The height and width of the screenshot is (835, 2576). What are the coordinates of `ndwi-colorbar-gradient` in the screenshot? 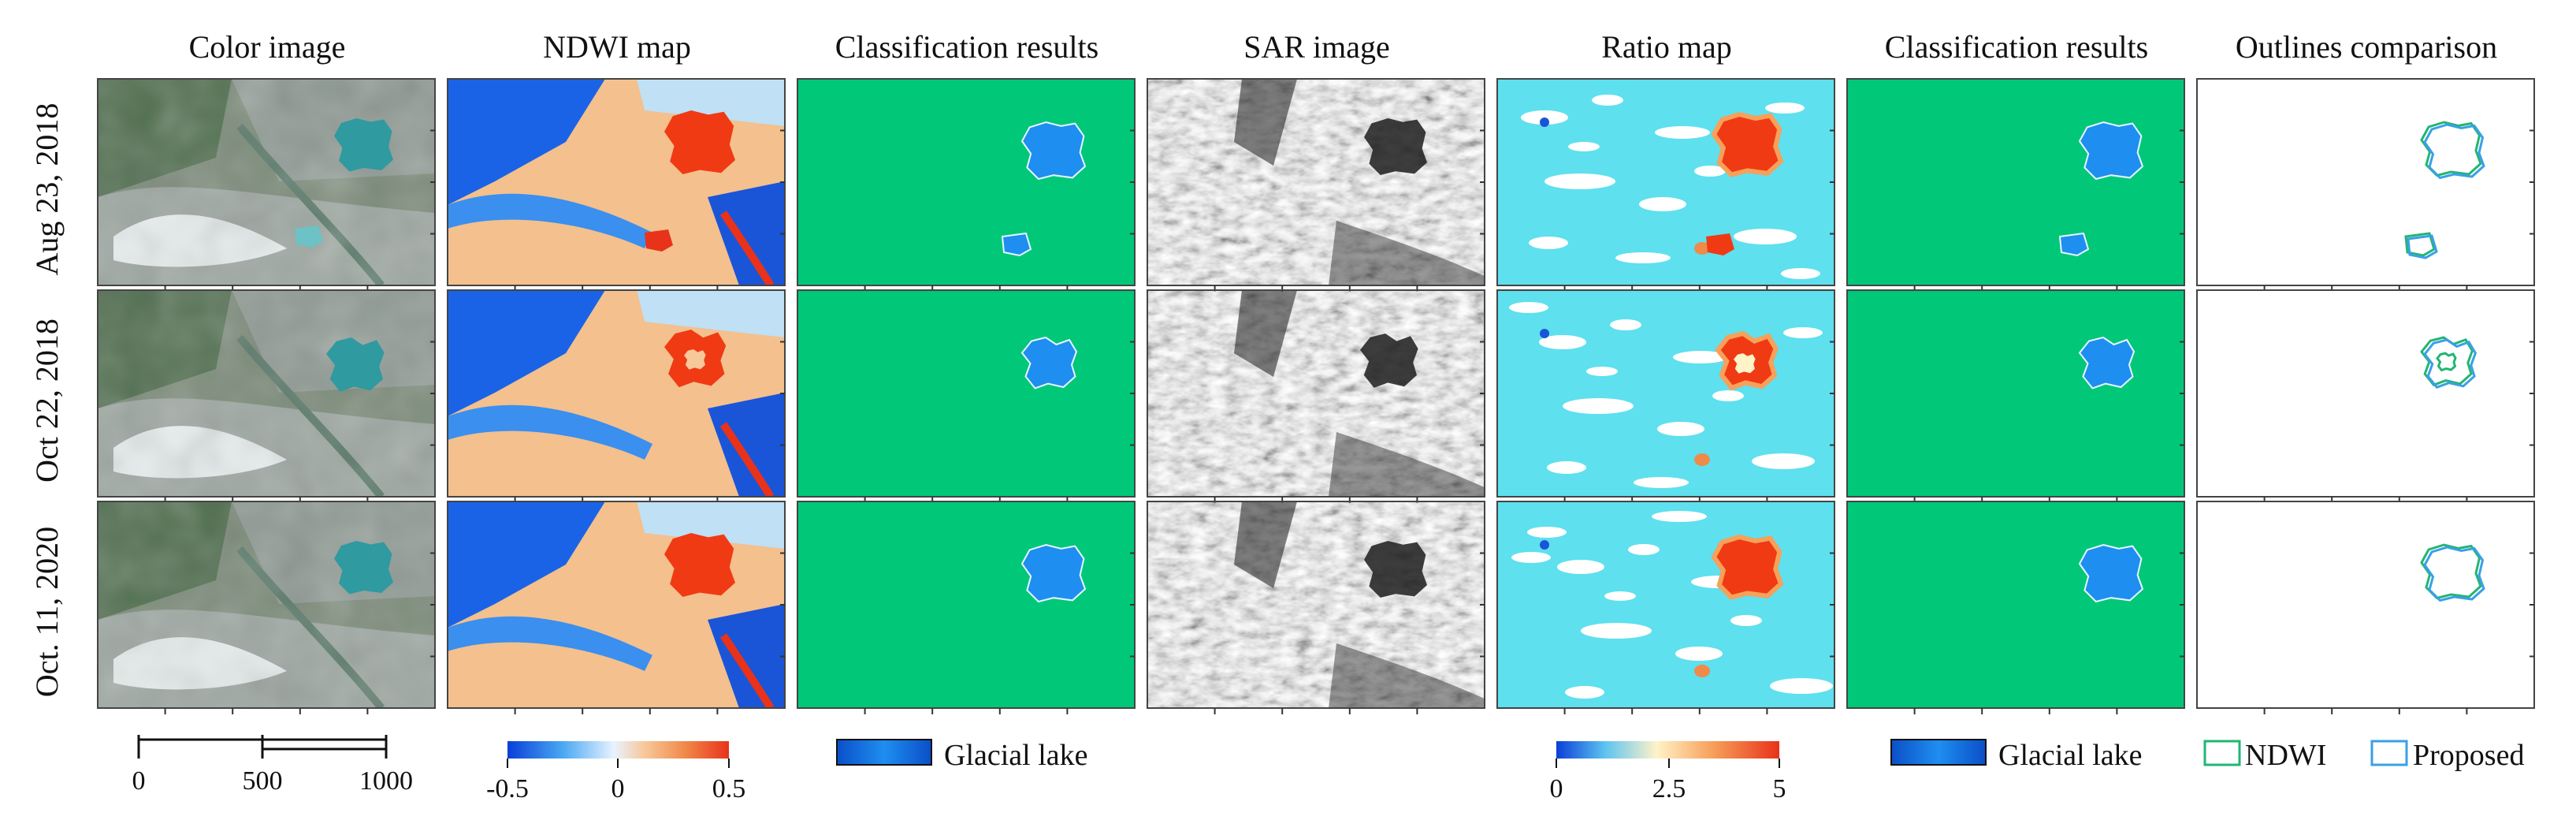 It's located at (618, 750).